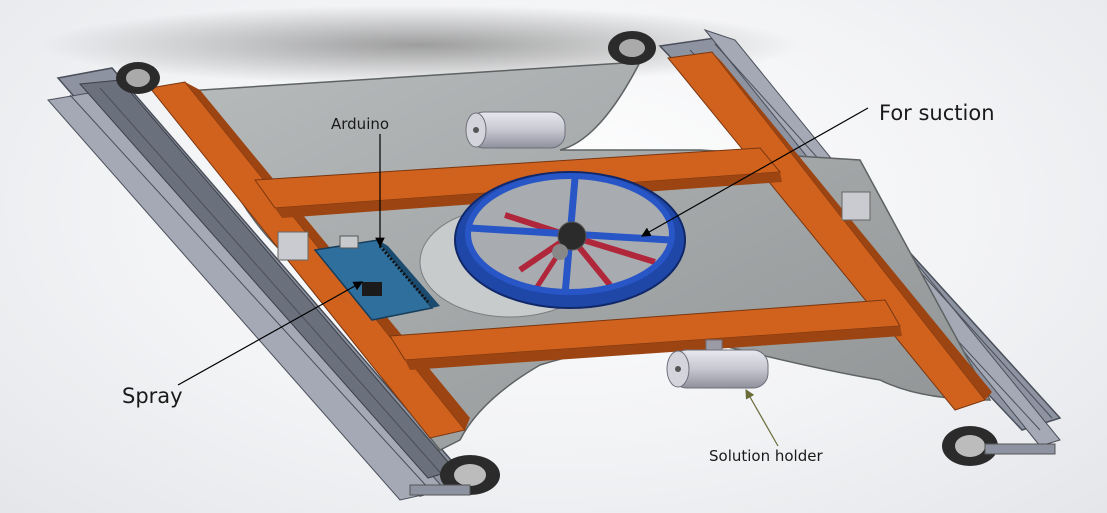  What do you see at coordinates (645, 334) in the screenshot?
I see `frame-bottom-crossbar` at bounding box center [645, 334].